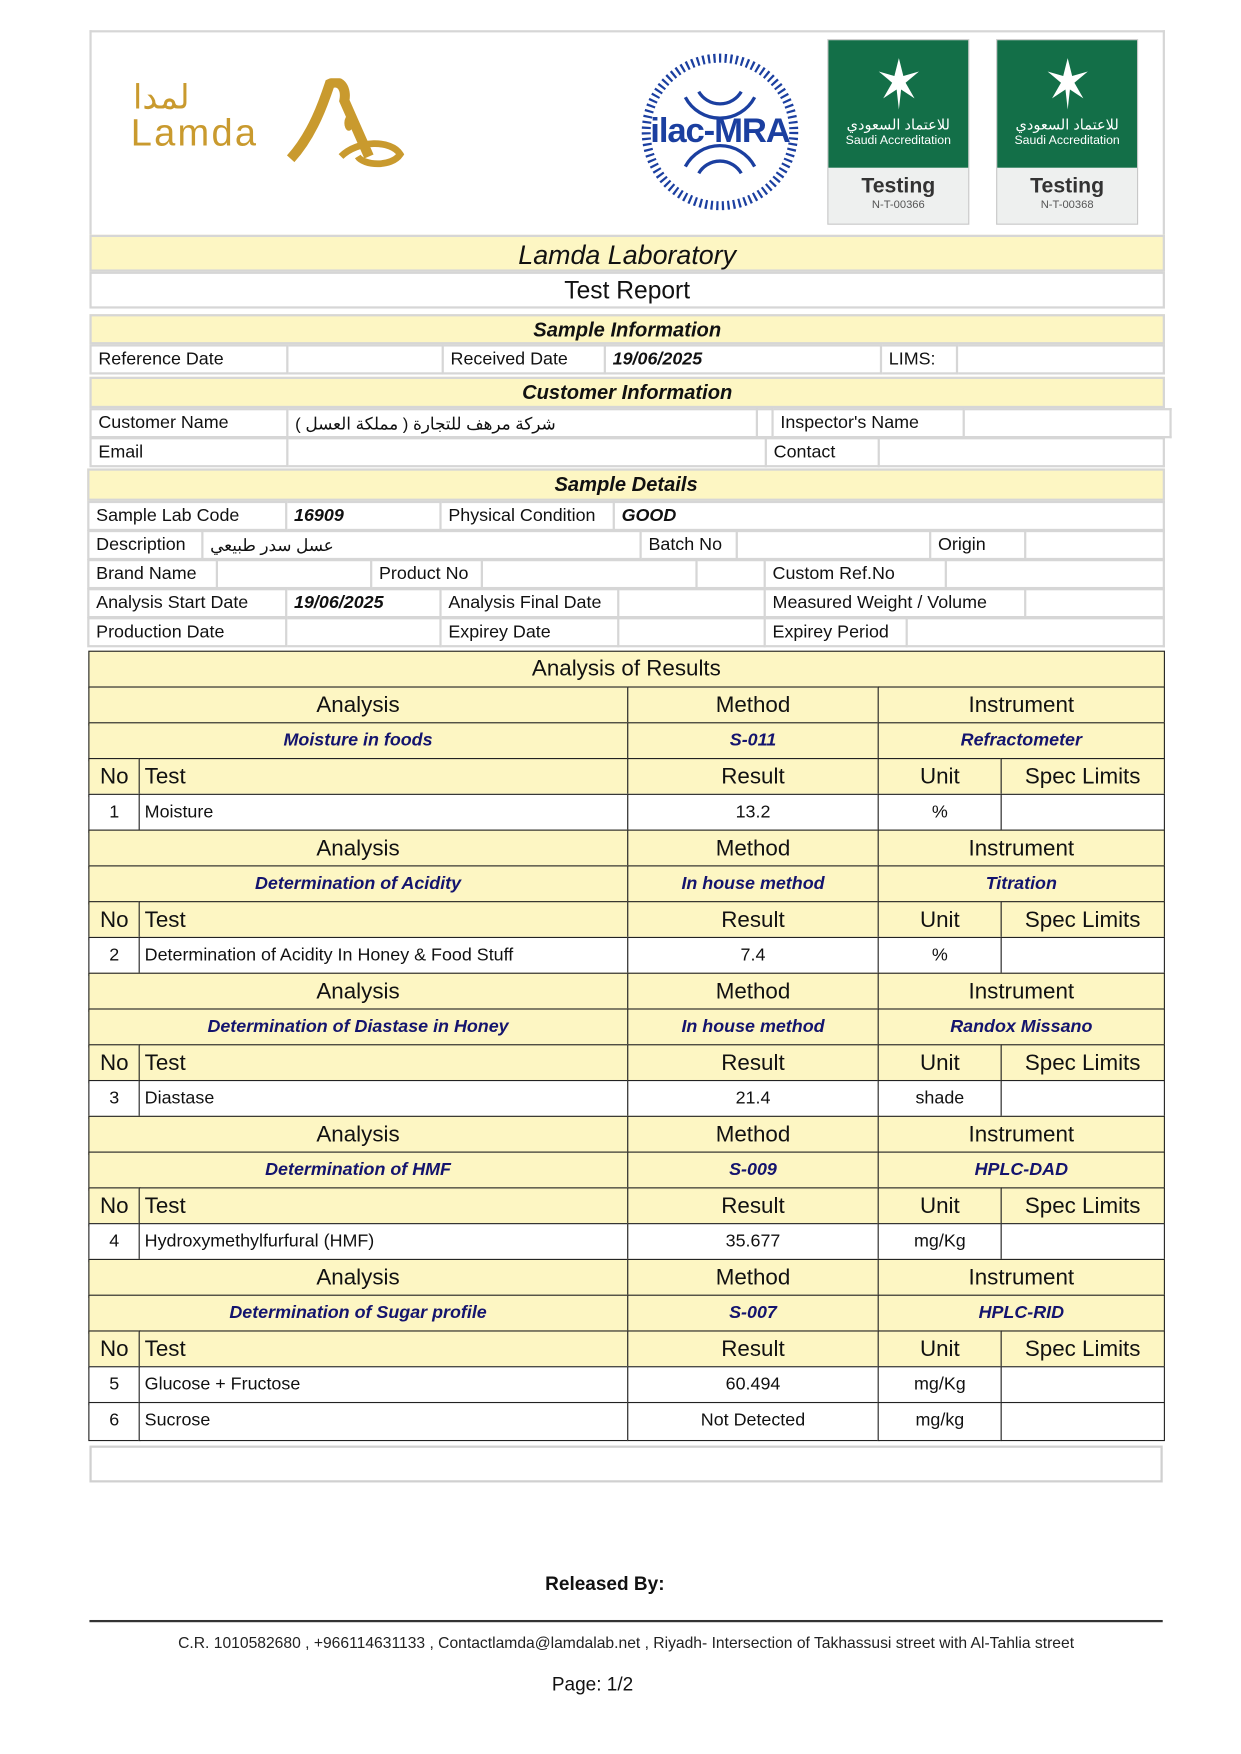 Image resolution: width=1241 pixels, height=1754 pixels. Describe the element at coordinates (940, 1099) in the screenshot. I see `test-unit: shade` at that location.